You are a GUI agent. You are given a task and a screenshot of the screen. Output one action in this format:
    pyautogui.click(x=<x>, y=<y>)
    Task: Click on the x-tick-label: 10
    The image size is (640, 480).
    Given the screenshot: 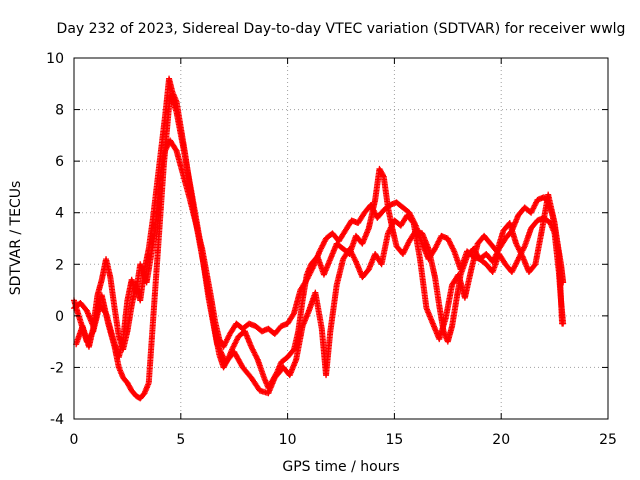 What is the action you would take?
    pyautogui.click(x=288, y=440)
    